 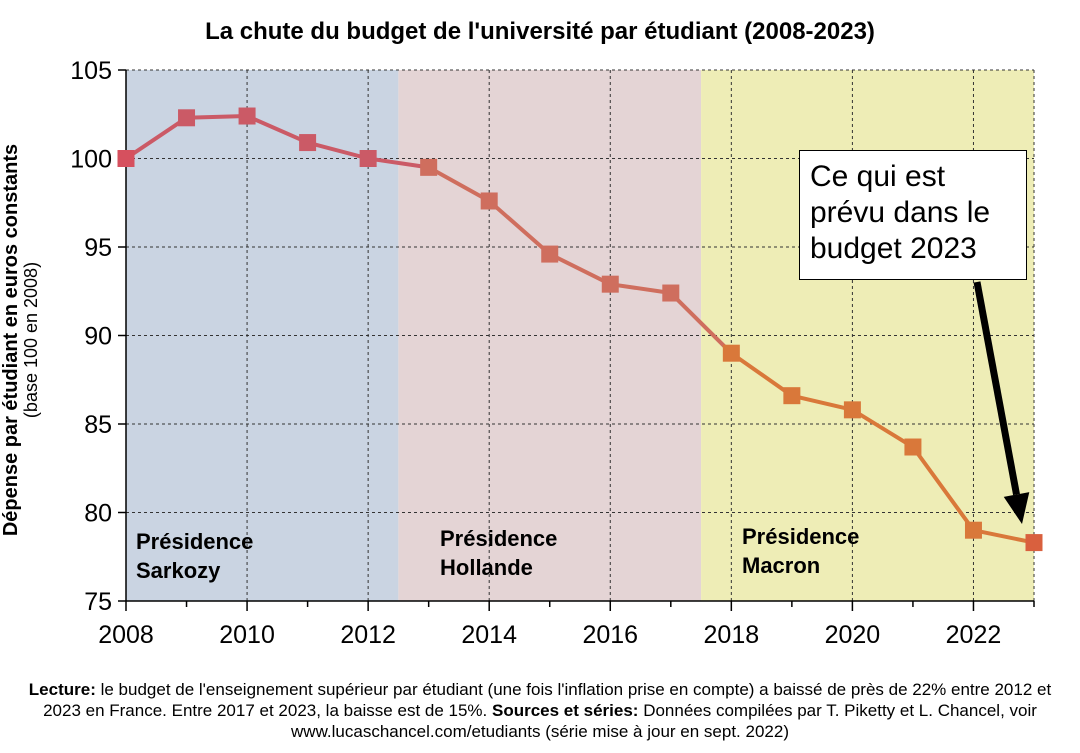 What do you see at coordinates (98, 602) in the screenshot?
I see `y-tick-label: 75` at bounding box center [98, 602].